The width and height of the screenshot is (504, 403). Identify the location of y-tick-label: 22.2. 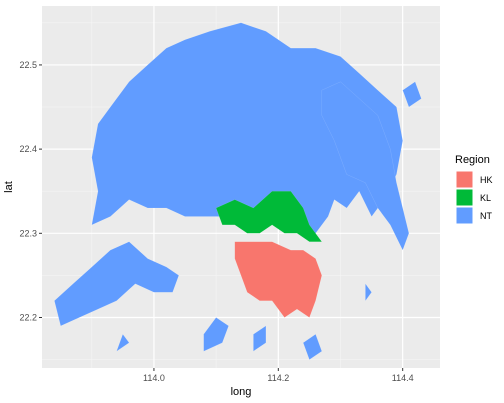
(28, 317).